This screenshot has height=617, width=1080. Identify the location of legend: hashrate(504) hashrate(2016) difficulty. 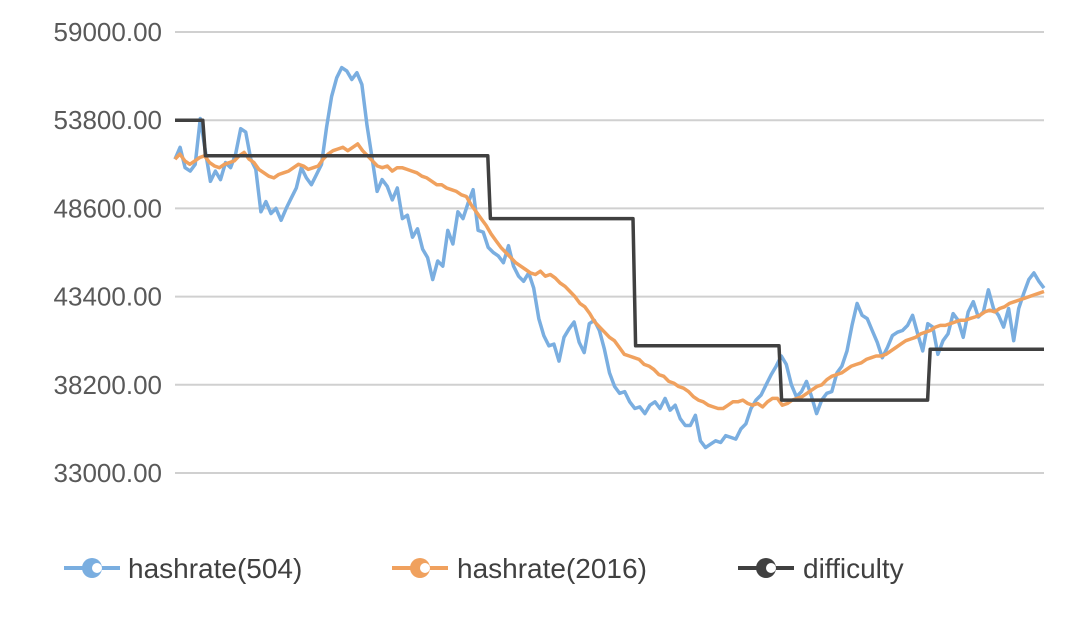
(484, 568).